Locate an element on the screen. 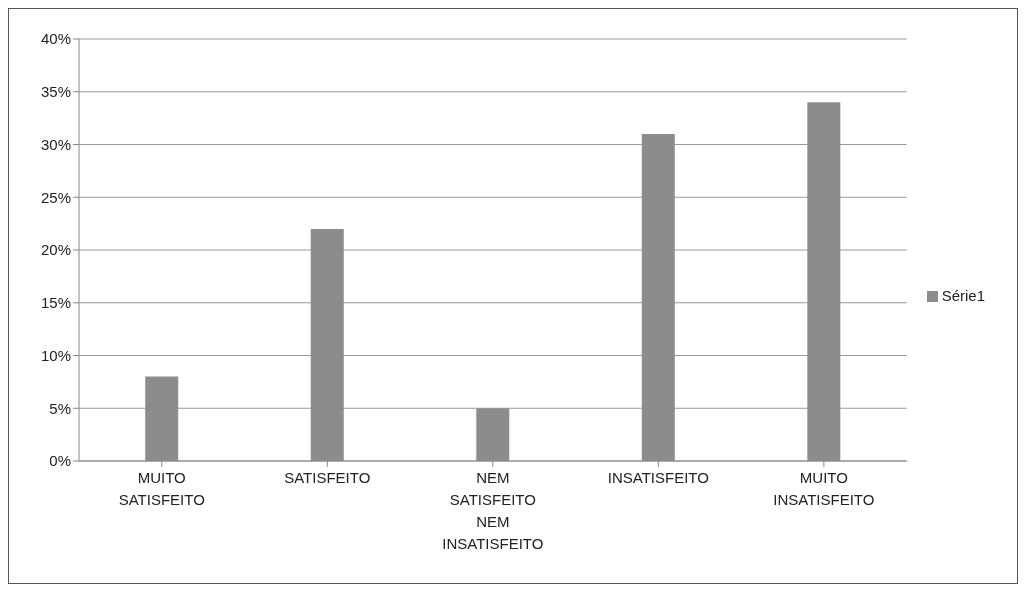 This screenshot has height=591, width=1027. y-tick-label: 25% is located at coordinates (55, 197).